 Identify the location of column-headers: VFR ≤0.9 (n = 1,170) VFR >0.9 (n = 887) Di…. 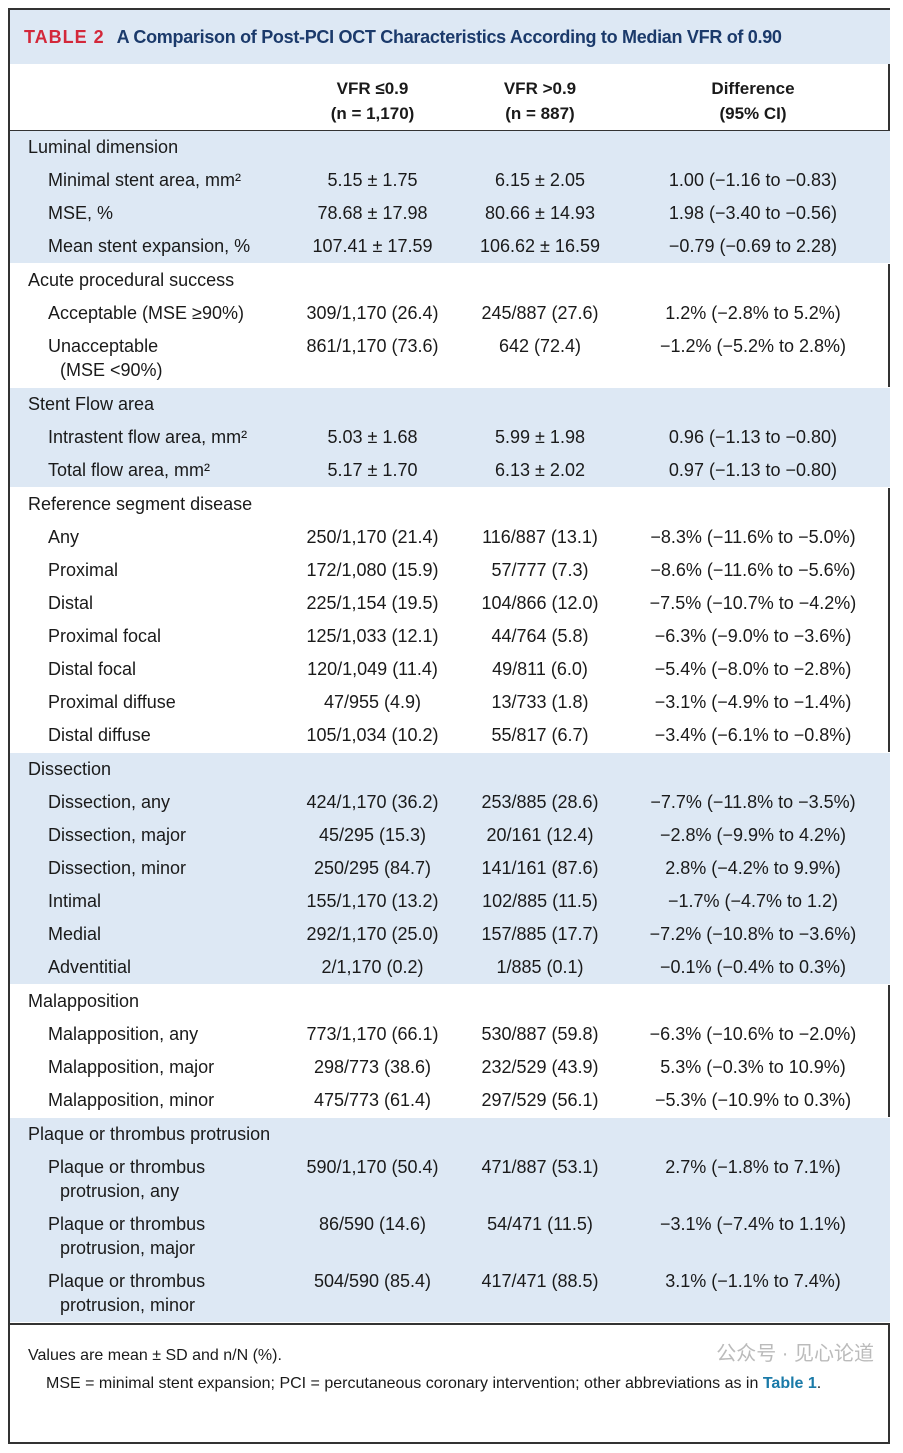
(450, 98).